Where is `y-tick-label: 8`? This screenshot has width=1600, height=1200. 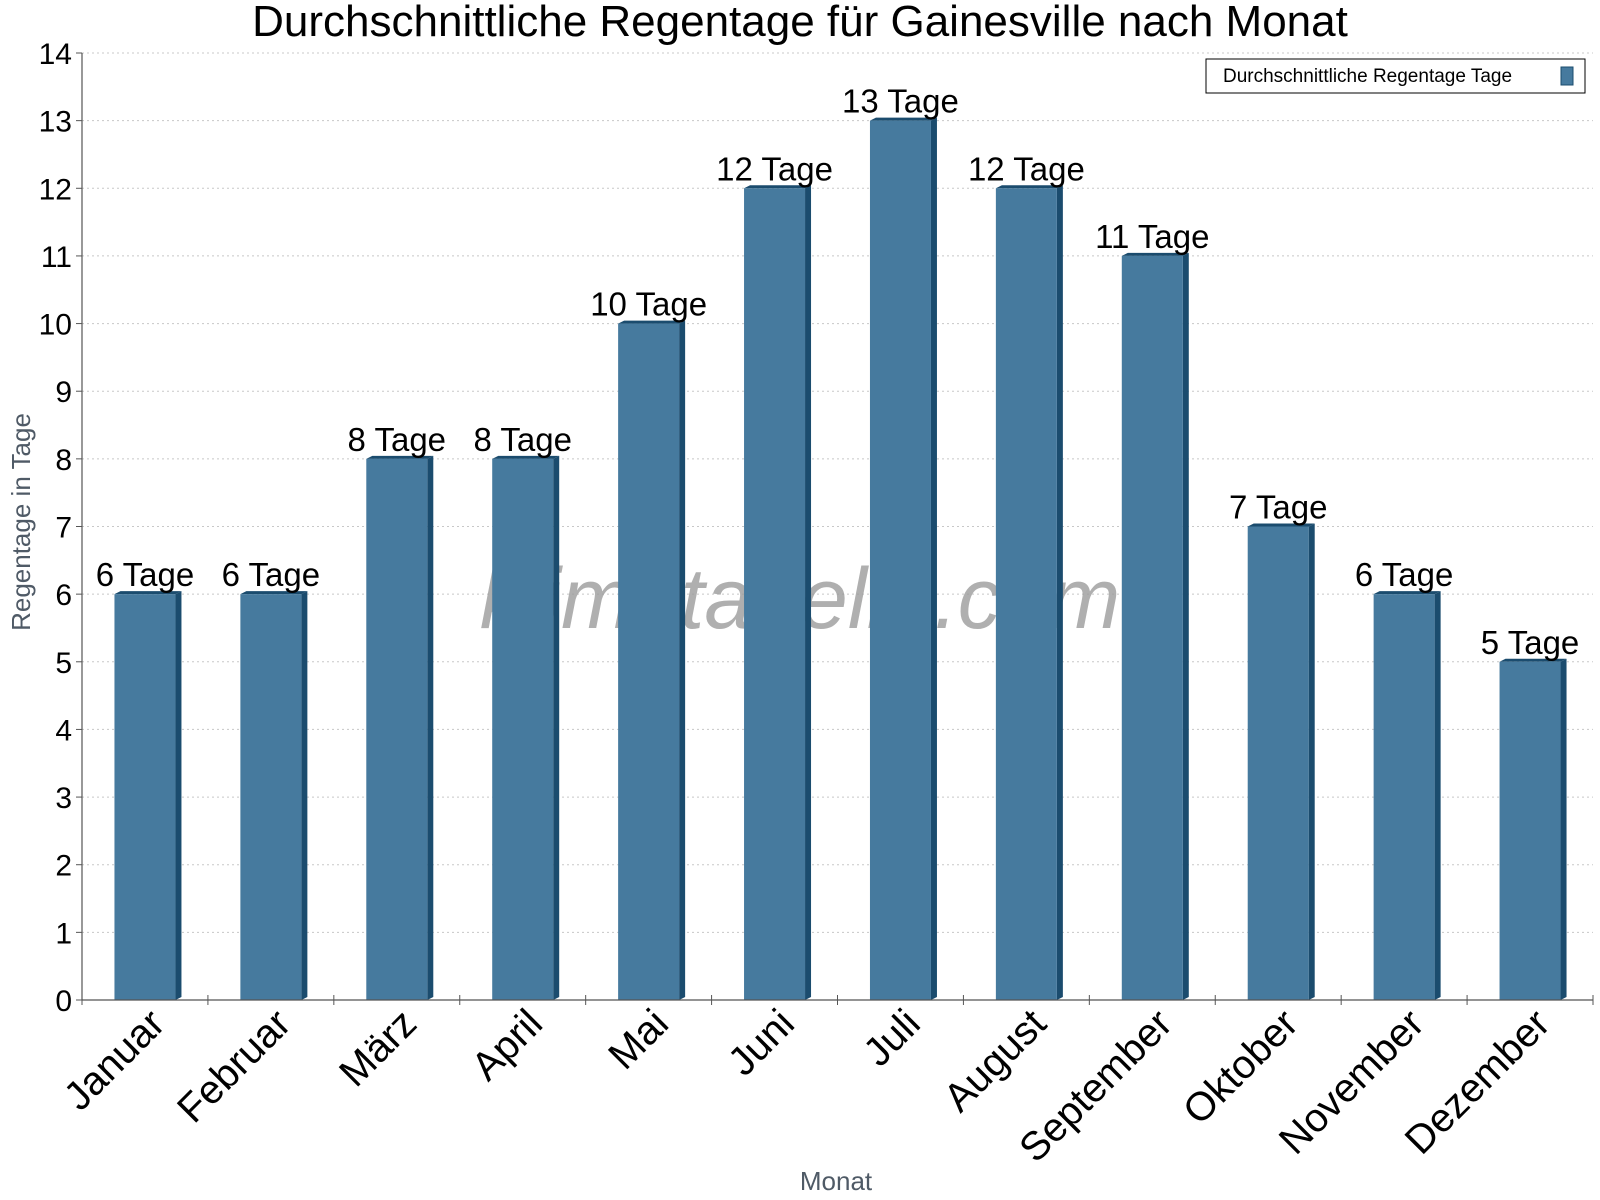
y-tick-label: 8 is located at coordinates (63, 460).